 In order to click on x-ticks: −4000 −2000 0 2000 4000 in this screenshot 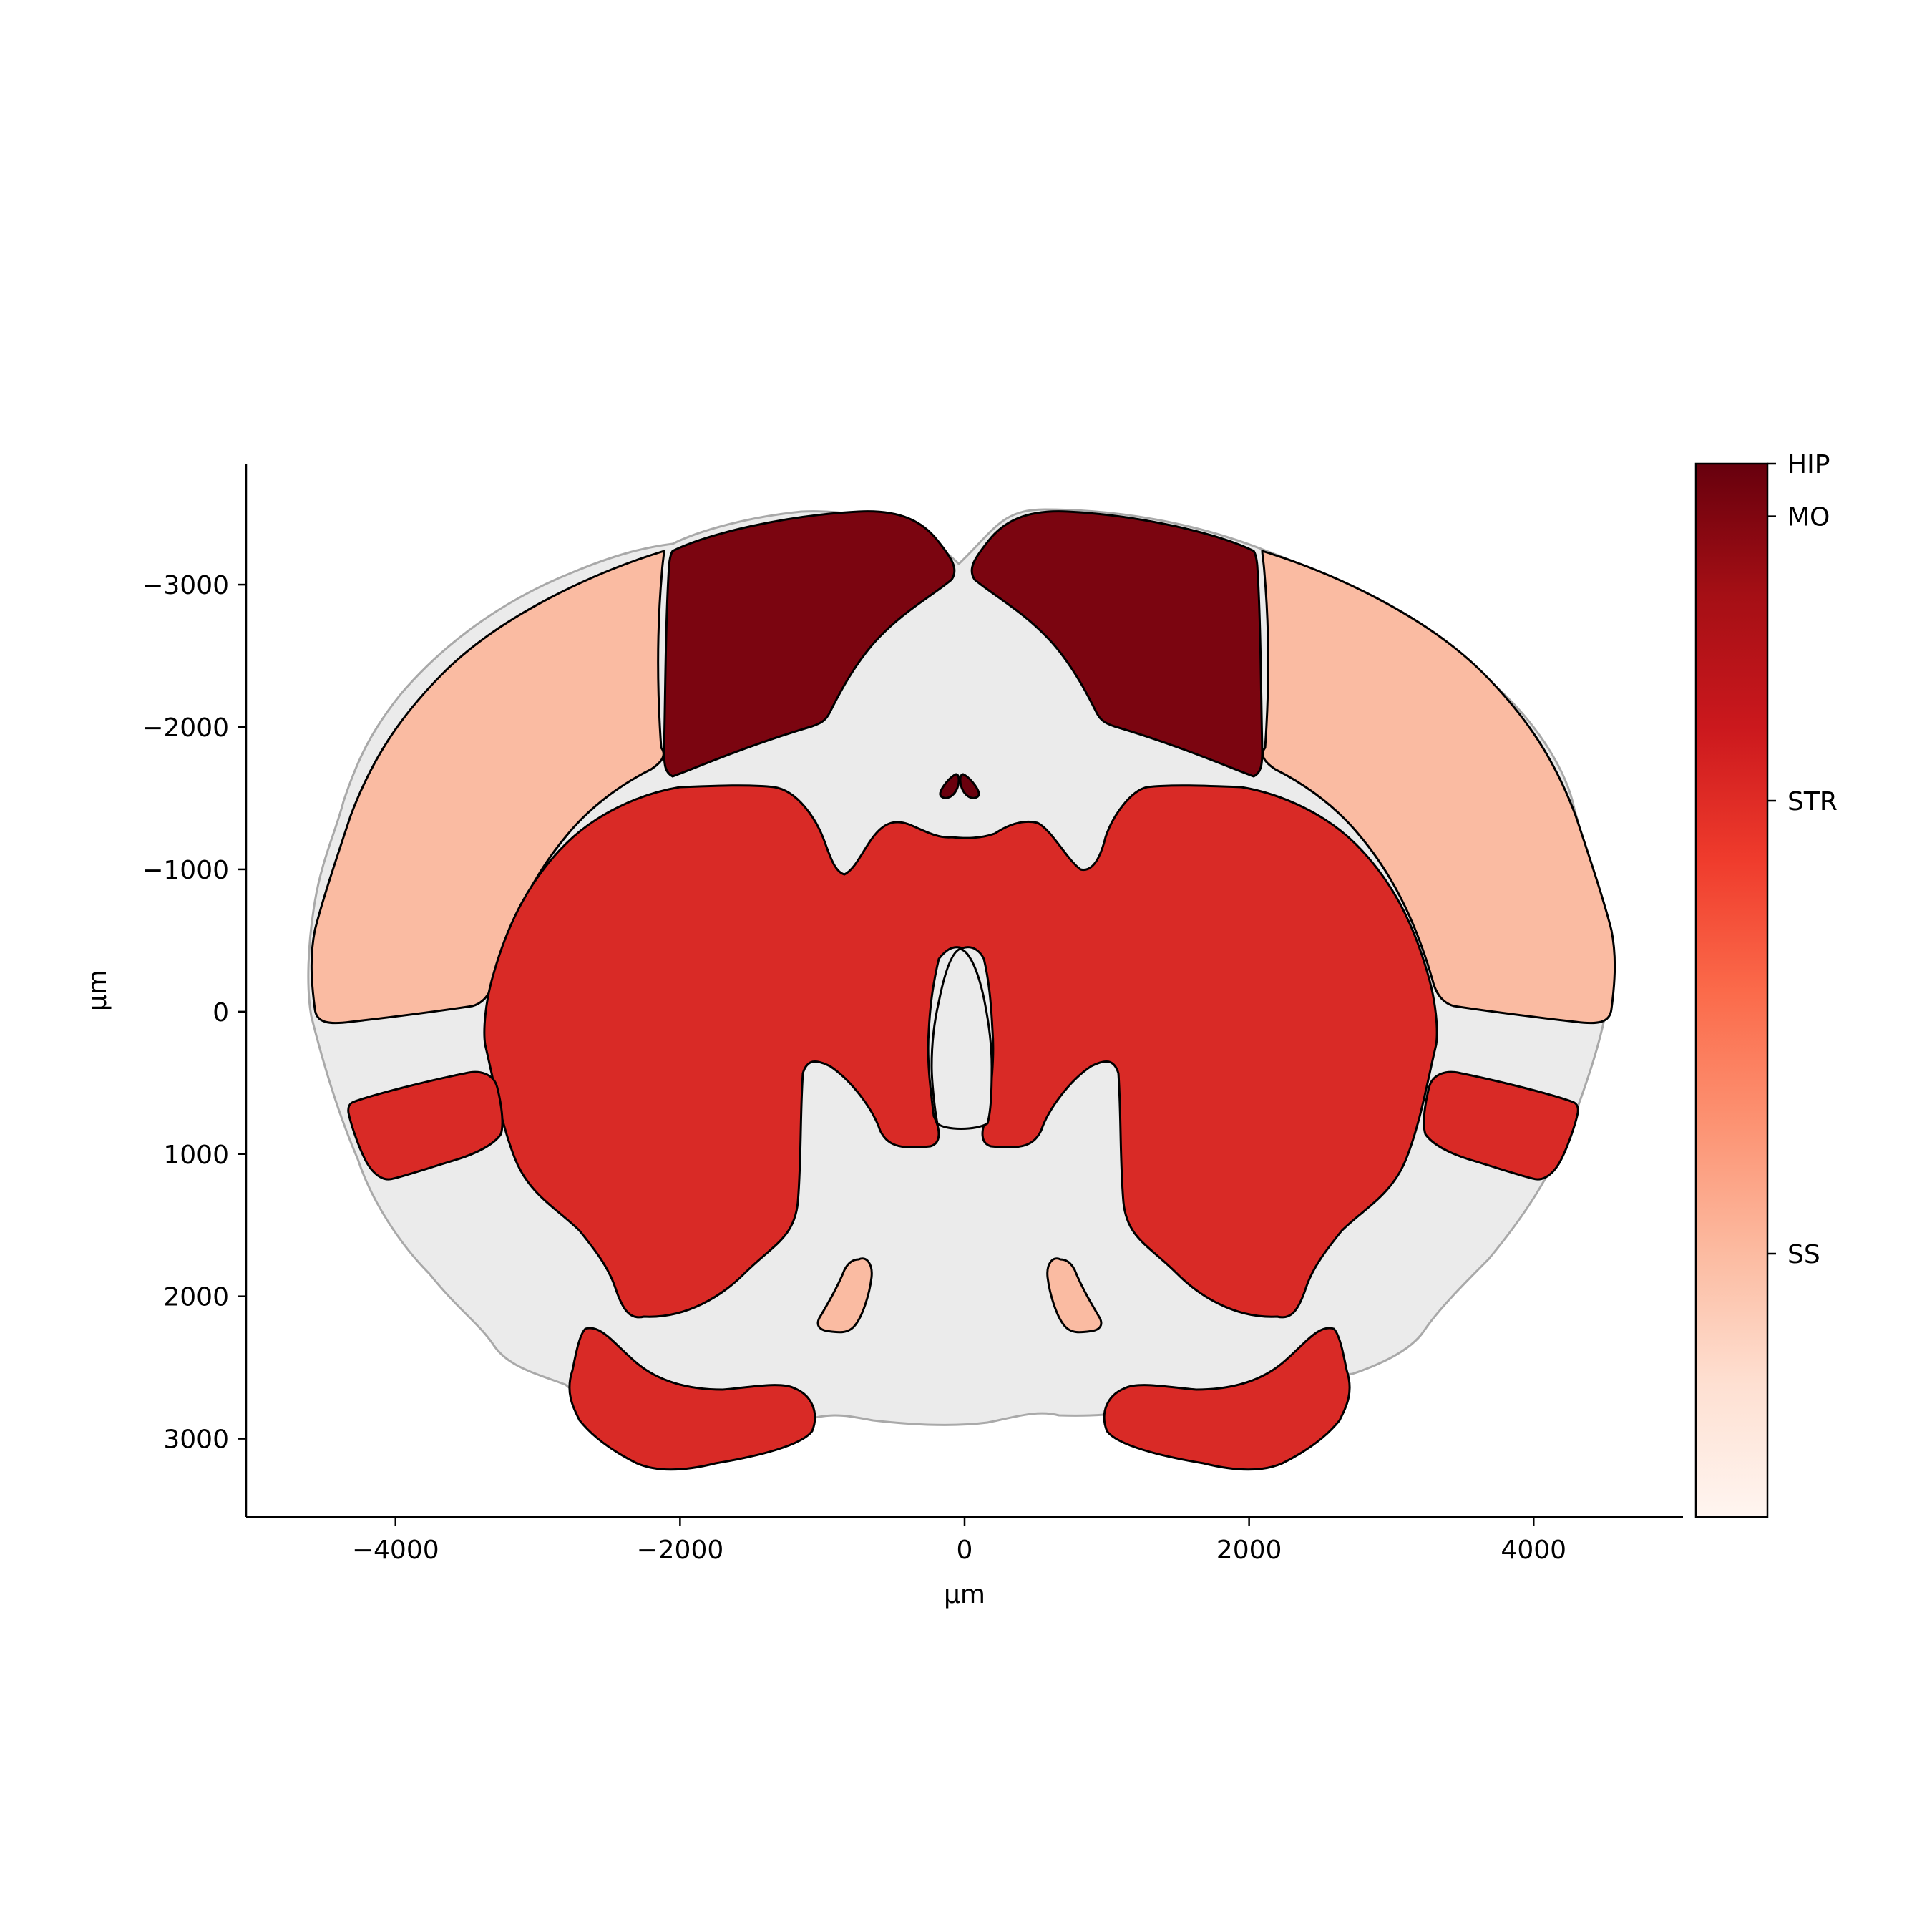, I will do `click(959, 1541)`.